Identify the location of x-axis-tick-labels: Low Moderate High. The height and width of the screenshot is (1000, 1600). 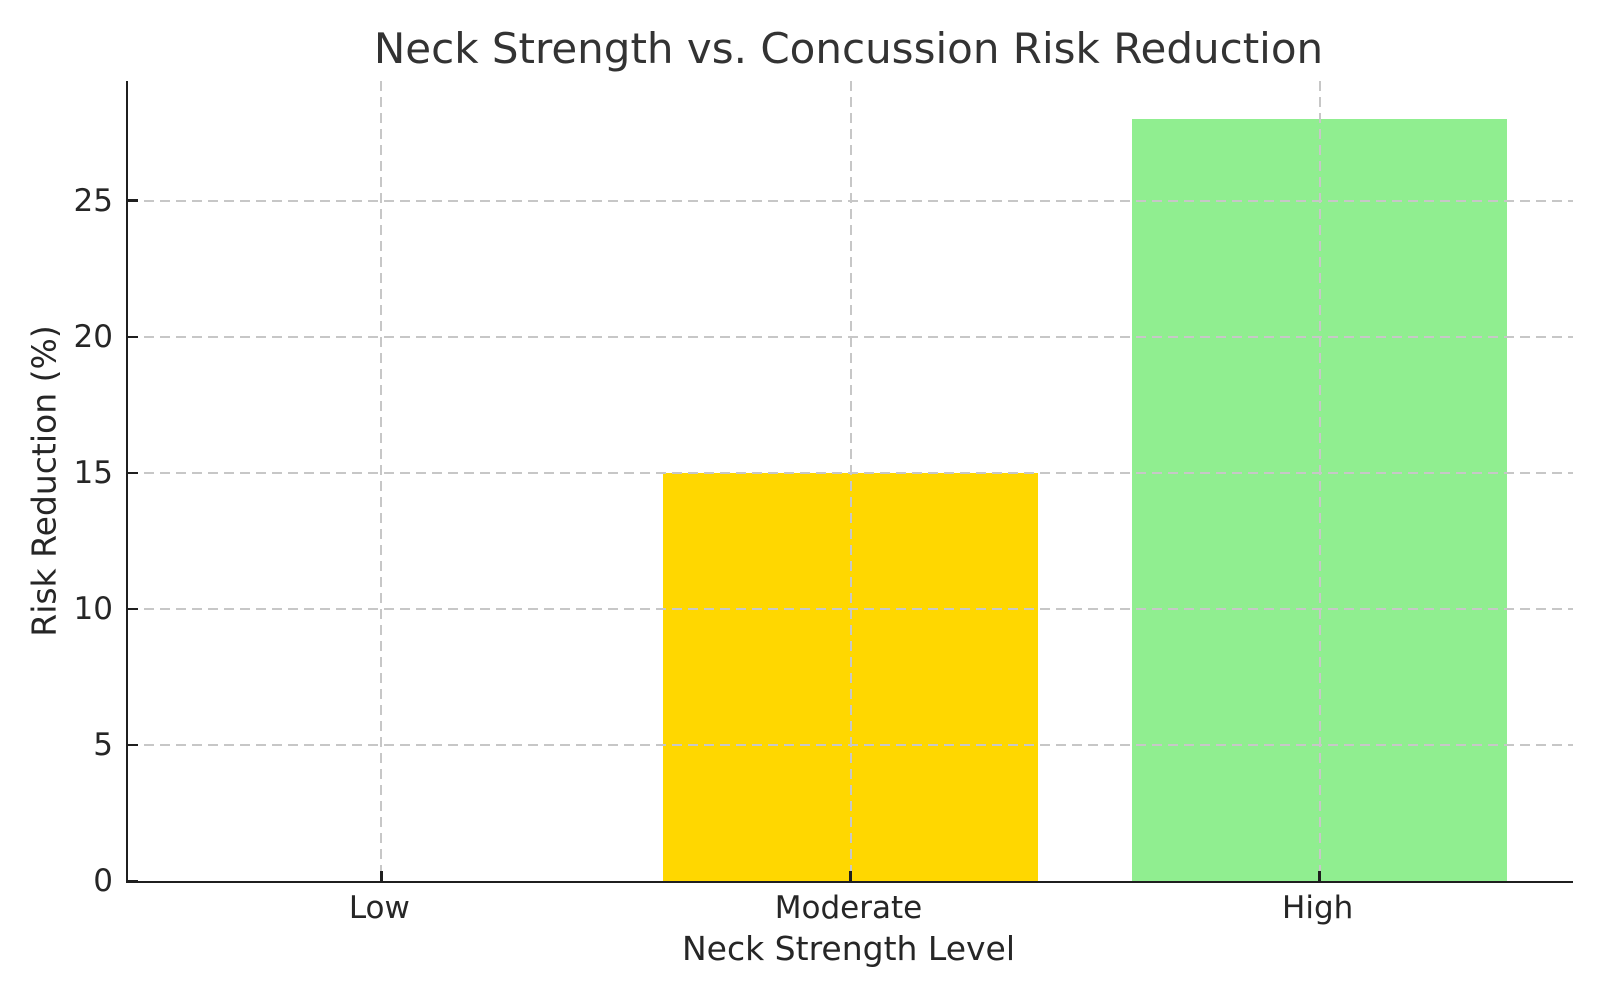
(848, 910).